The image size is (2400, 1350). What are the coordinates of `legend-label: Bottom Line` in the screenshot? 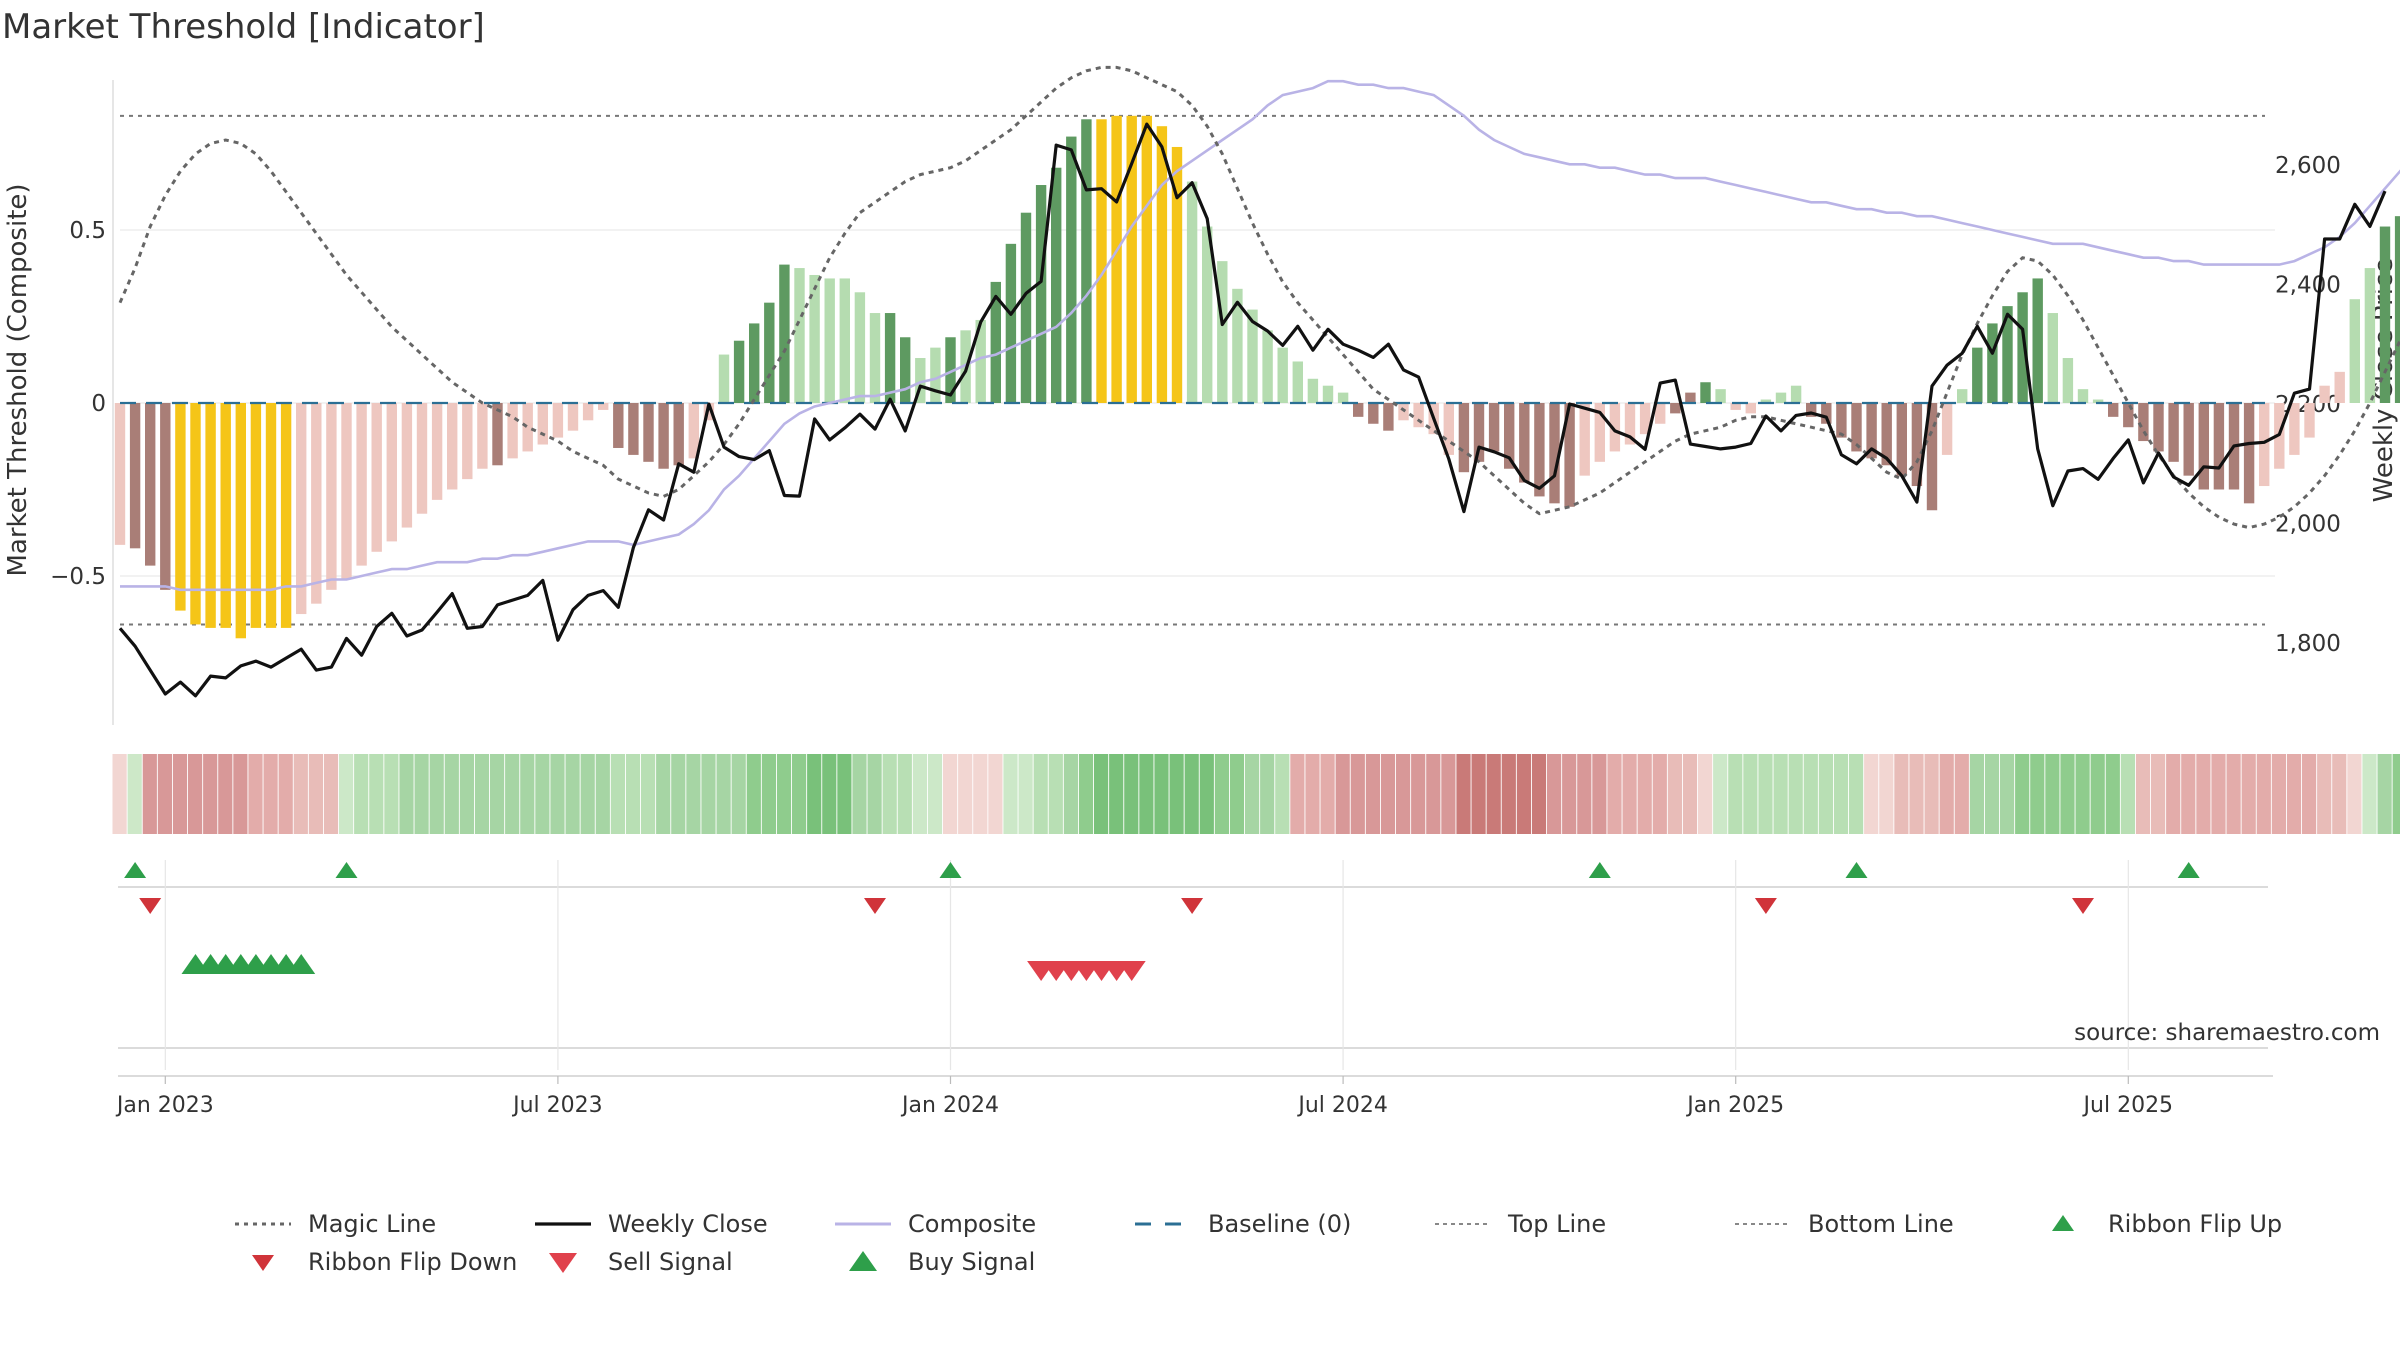 It's located at (1881, 1224).